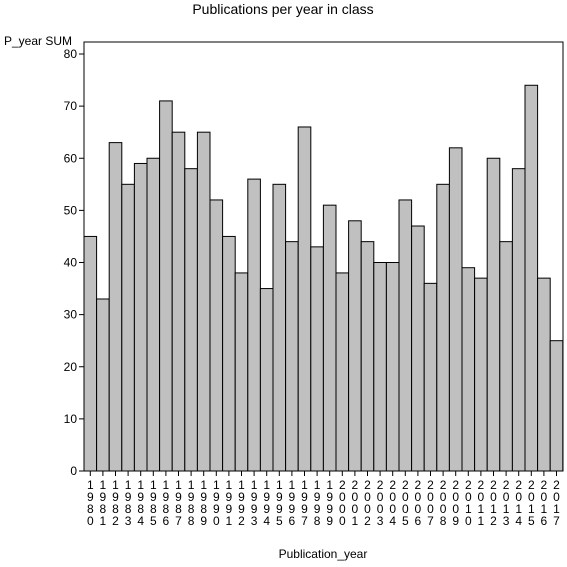  I want to click on x-axis-label: Publication_year, so click(323, 554).